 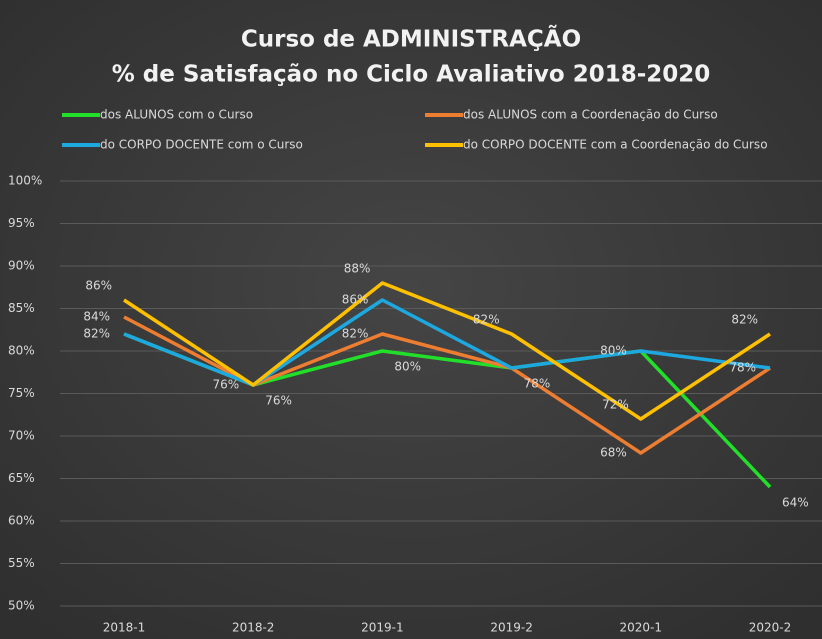 What do you see at coordinates (21, 436) in the screenshot?
I see `y-tick-label: 70%` at bounding box center [21, 436].